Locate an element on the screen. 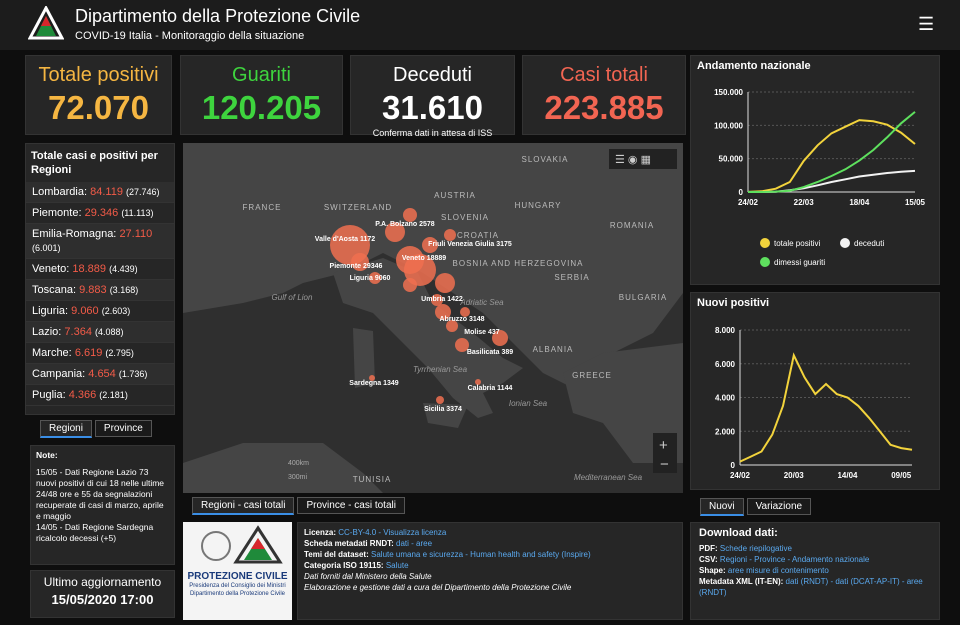 This screenshot has width=960, height=625. note-title: Note: is located at coordinates (47, 455).